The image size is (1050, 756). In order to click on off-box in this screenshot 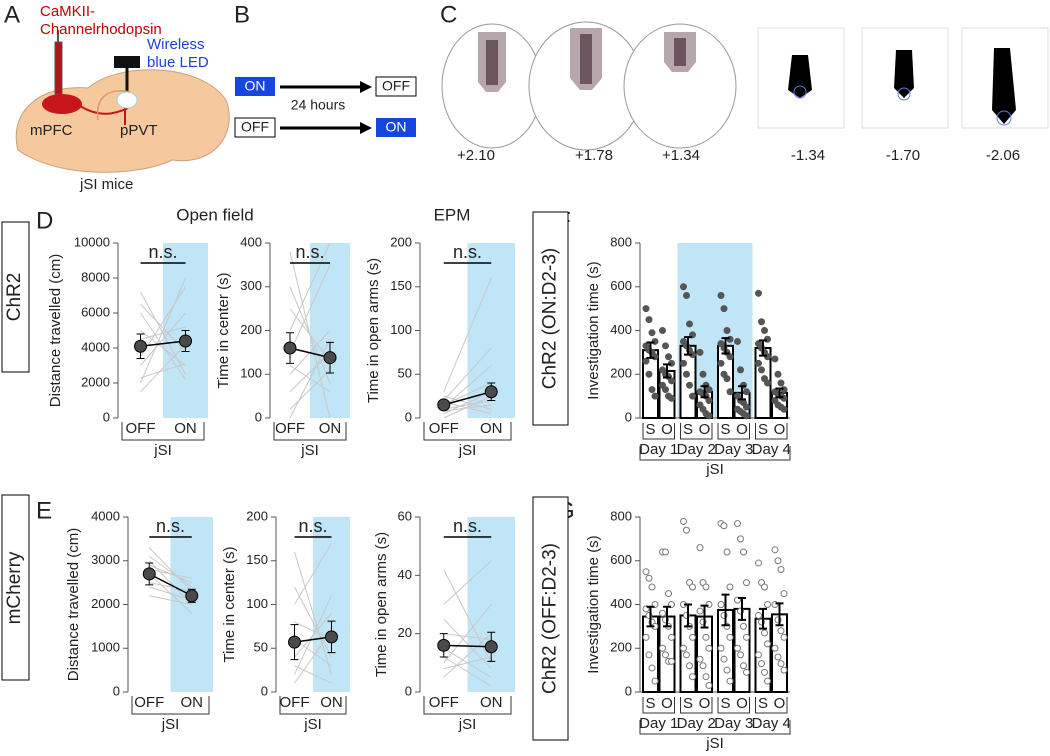, I will do `click(255, 127)`.